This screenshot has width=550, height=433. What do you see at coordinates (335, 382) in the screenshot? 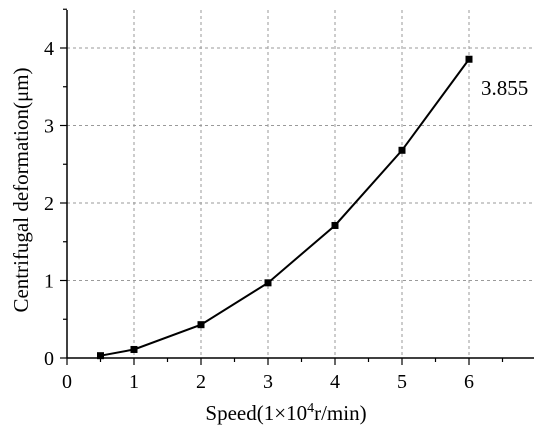
I see `x-tick-label-4: 4` at bounding box center [335, 382].